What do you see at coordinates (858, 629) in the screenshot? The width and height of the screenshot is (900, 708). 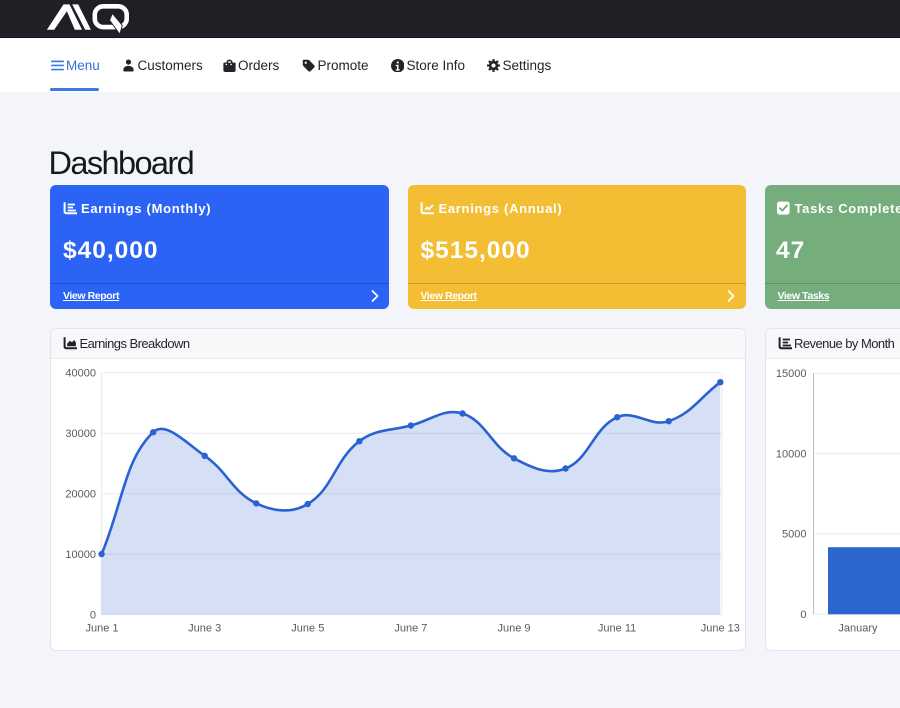 I see `svg-text: January` at bounding box center [858, 629].